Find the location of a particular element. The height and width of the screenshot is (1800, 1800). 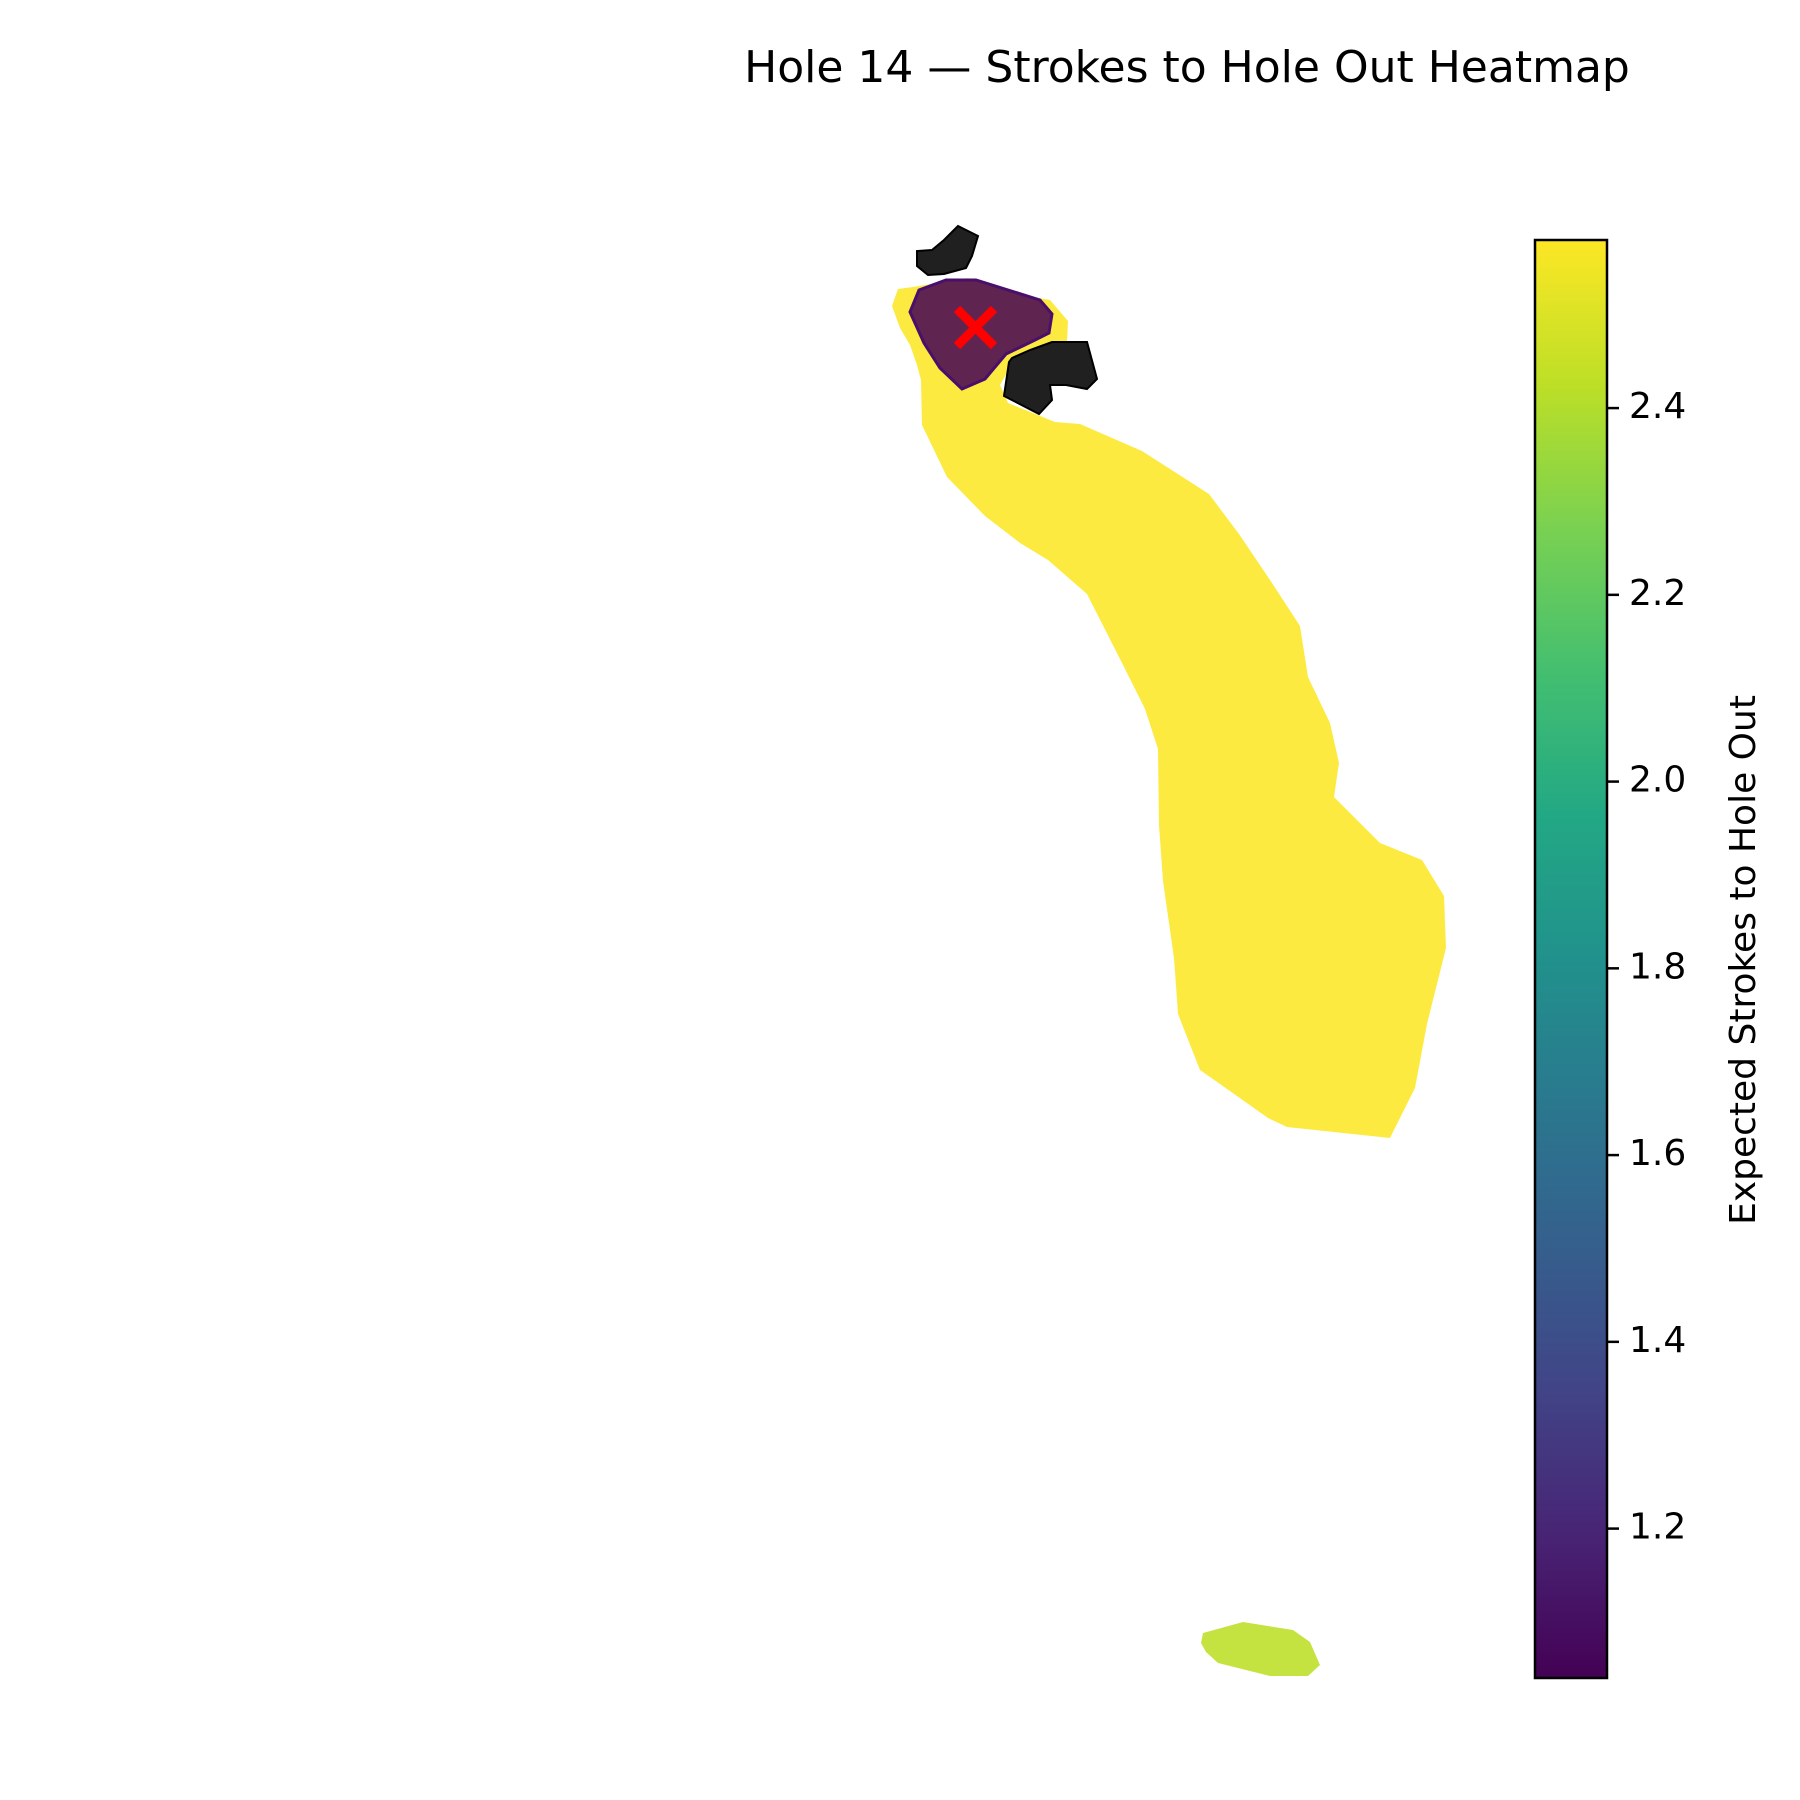

chart-title: Hole 14 — Strokes to Hole Out Heatmap is located at coordinates (1187, 67).